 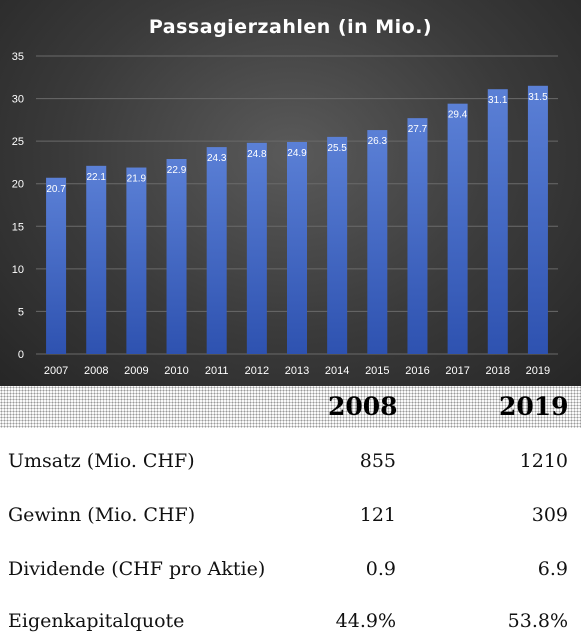 What do you see at coordinates (18, 100) in the screenshot?
I see `y-tick-label: 30` at bounding box center [18, 100].